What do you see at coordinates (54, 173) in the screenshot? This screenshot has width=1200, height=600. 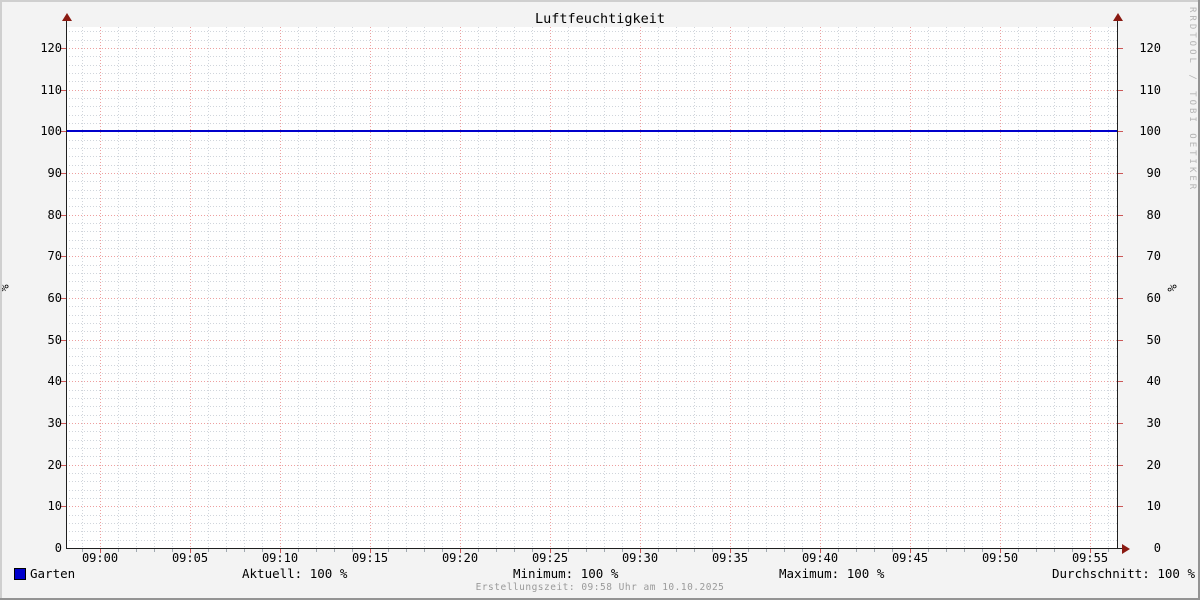 I see `y-tick-label-left: 90` at bounding box center [54, 173].